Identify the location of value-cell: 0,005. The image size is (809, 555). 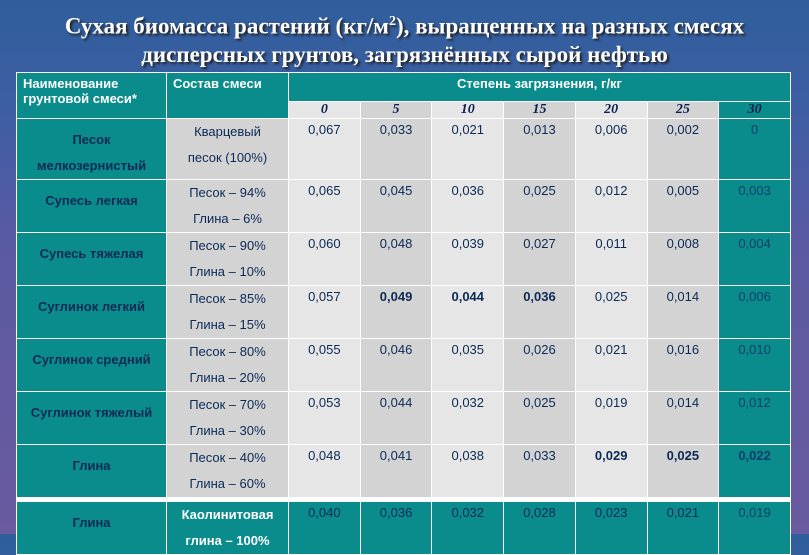
(683, 206).